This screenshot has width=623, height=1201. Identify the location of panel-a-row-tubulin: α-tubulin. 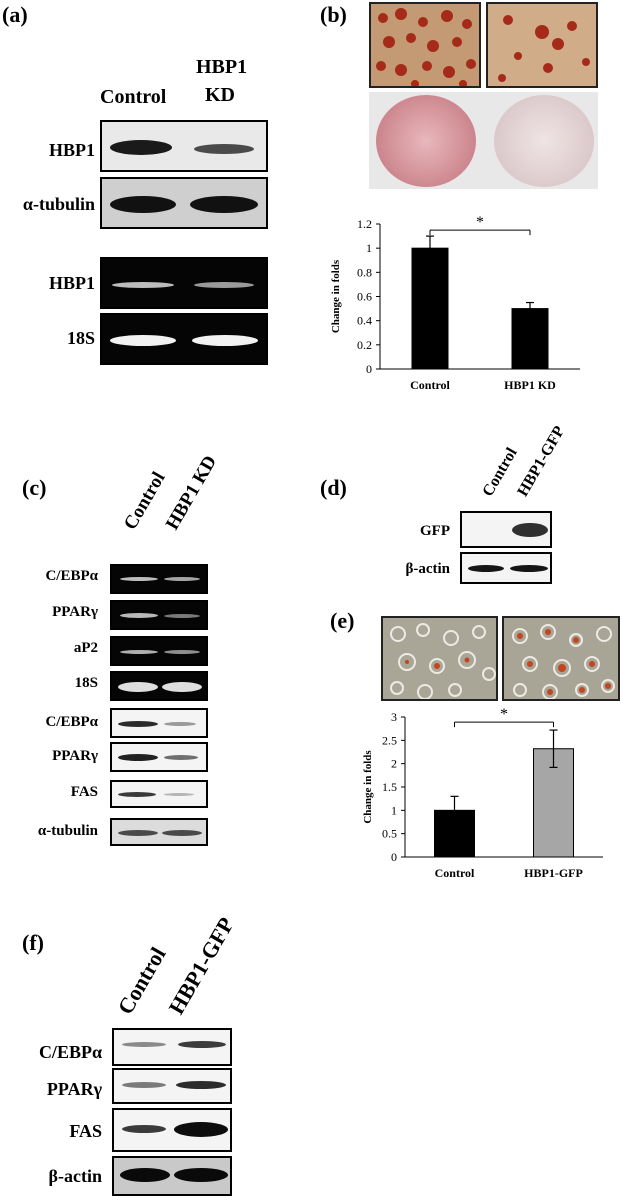
(58, 204).